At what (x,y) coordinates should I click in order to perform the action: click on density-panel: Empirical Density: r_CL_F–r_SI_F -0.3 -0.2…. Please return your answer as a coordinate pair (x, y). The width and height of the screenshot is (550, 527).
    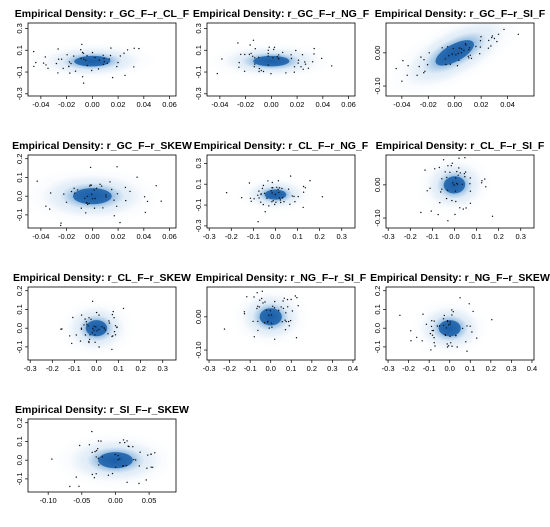
    Looking at the image, I should click on (459, 190).